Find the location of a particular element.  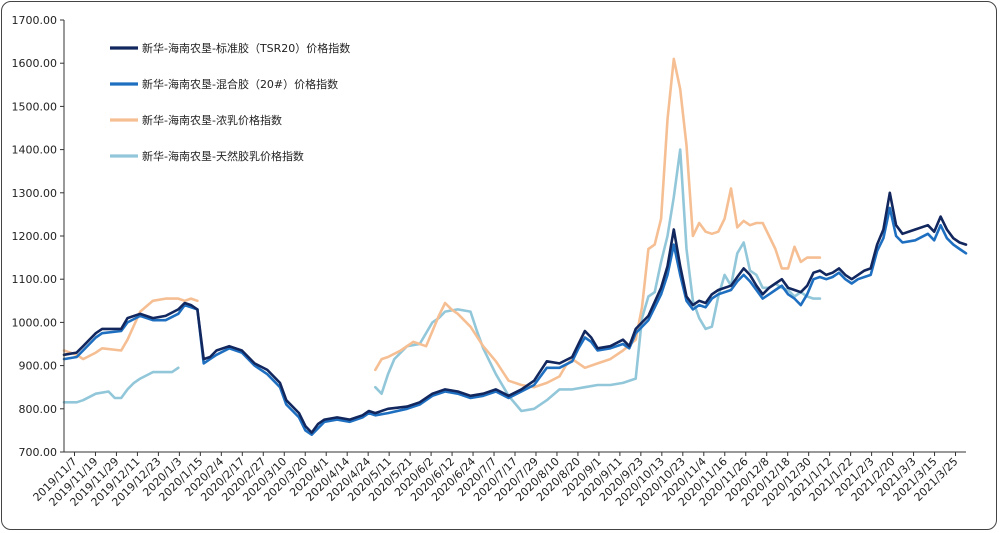

y-tick-label: 700.00 is located at coordinates (38, 452).